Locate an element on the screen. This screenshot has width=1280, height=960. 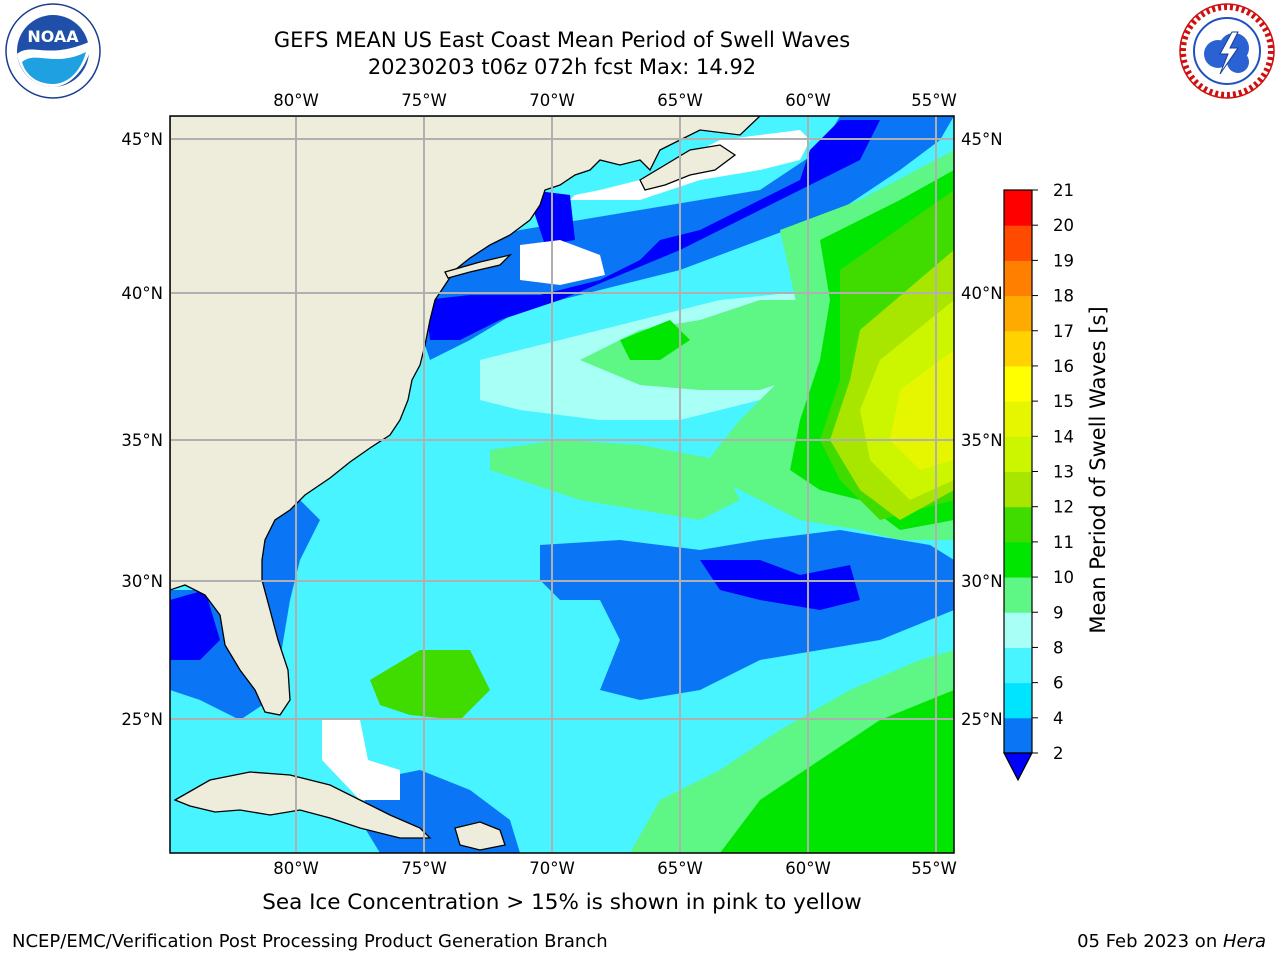
lon-label-top-60w: 60°W is located at coordinates (808, 100).